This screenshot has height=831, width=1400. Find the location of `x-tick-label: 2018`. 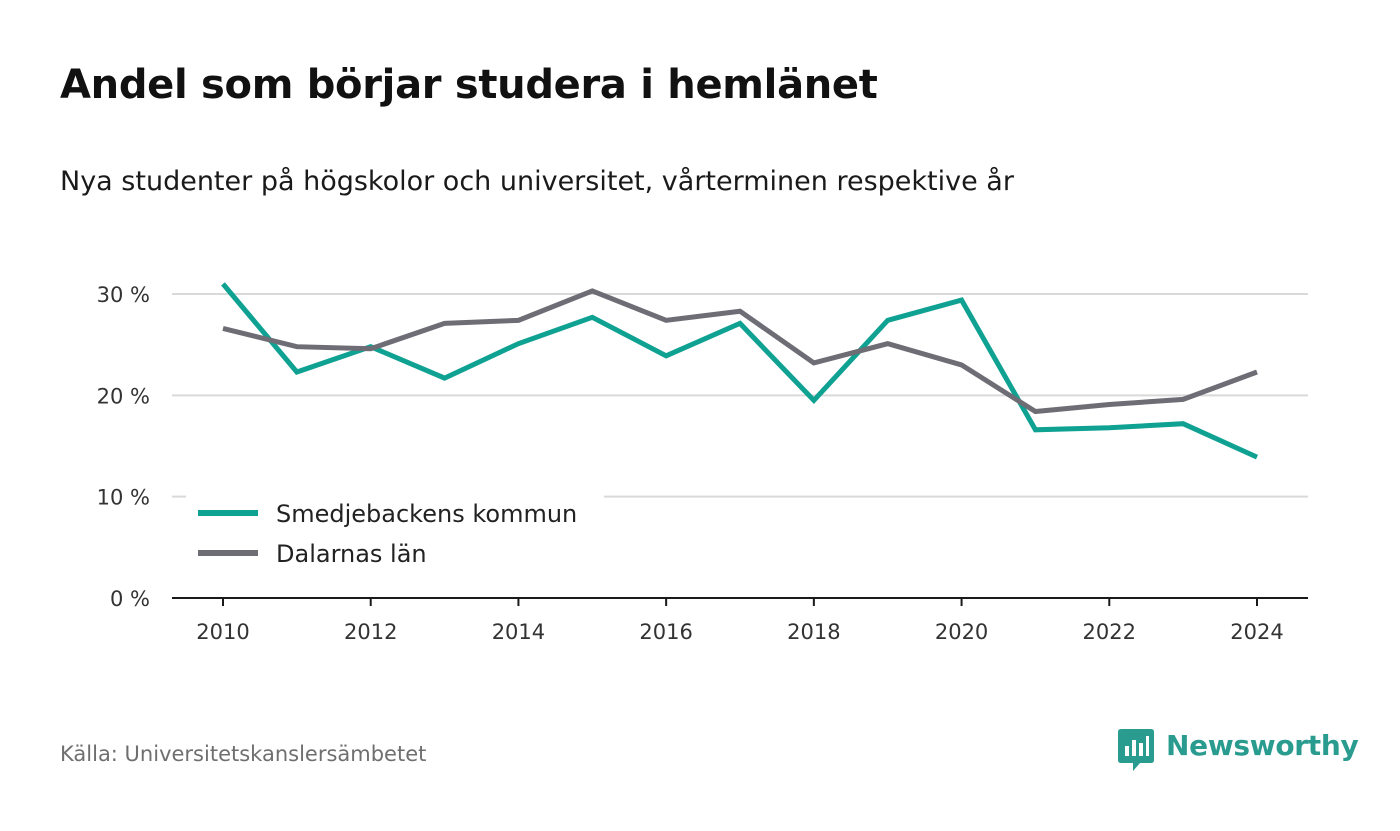

x-tick-label: 2018 is located at coordinates (813, 632).